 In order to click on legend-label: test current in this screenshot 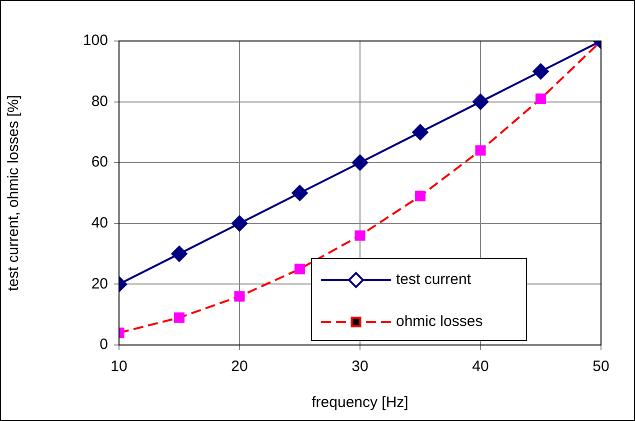, I will do `click(434, 279)`.